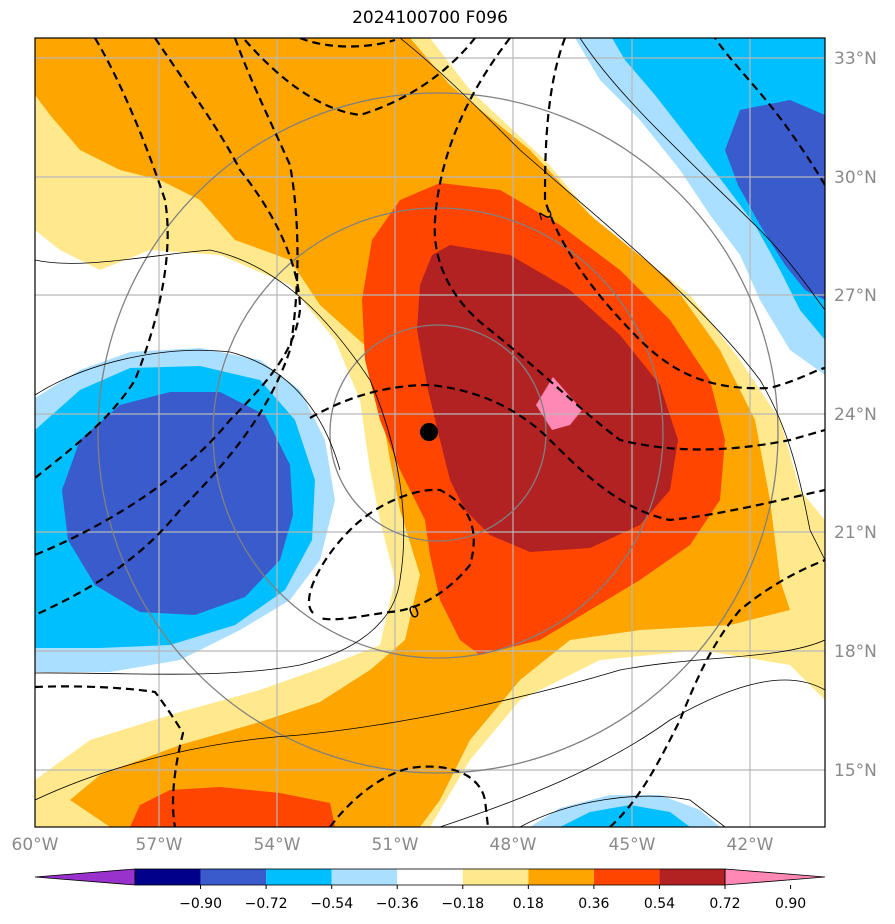 Image resolution: width=895 pixels, height=924 pixels. Describe the element at coordinates (855, 533) in the screenshot. I see `lat-label-21: 21°N` at that location.